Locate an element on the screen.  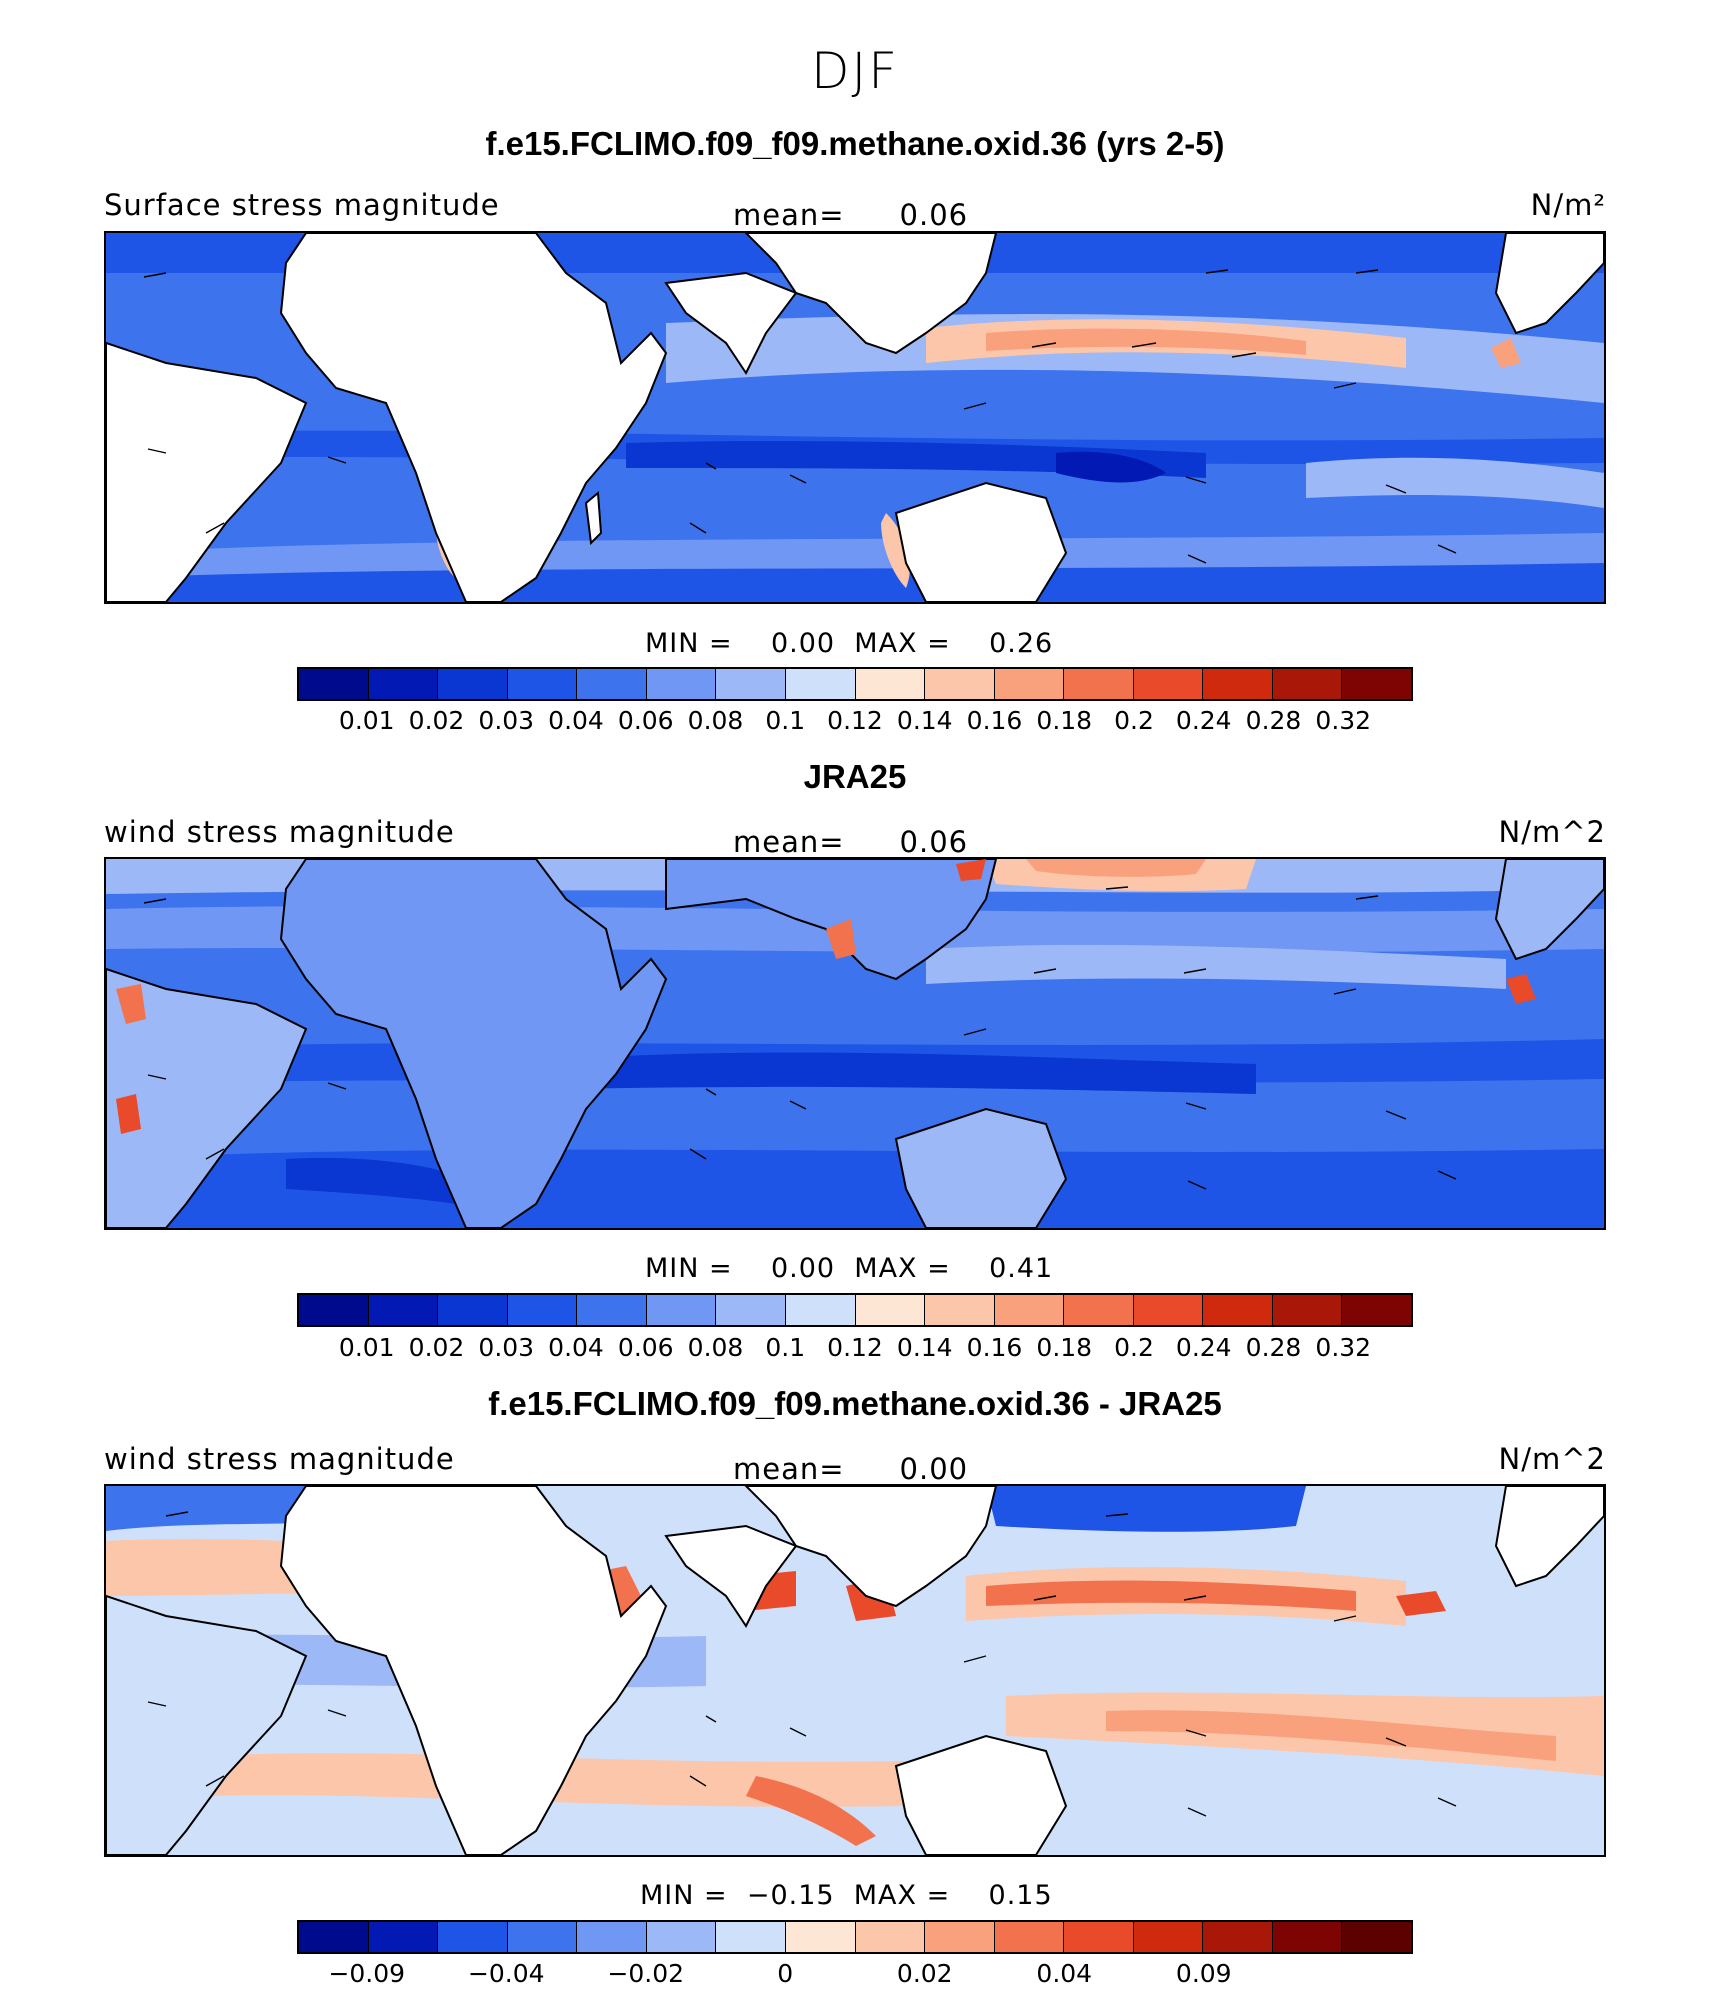
colorbar-tick-label: 0.18 is located at coordinates (1064, 1347).